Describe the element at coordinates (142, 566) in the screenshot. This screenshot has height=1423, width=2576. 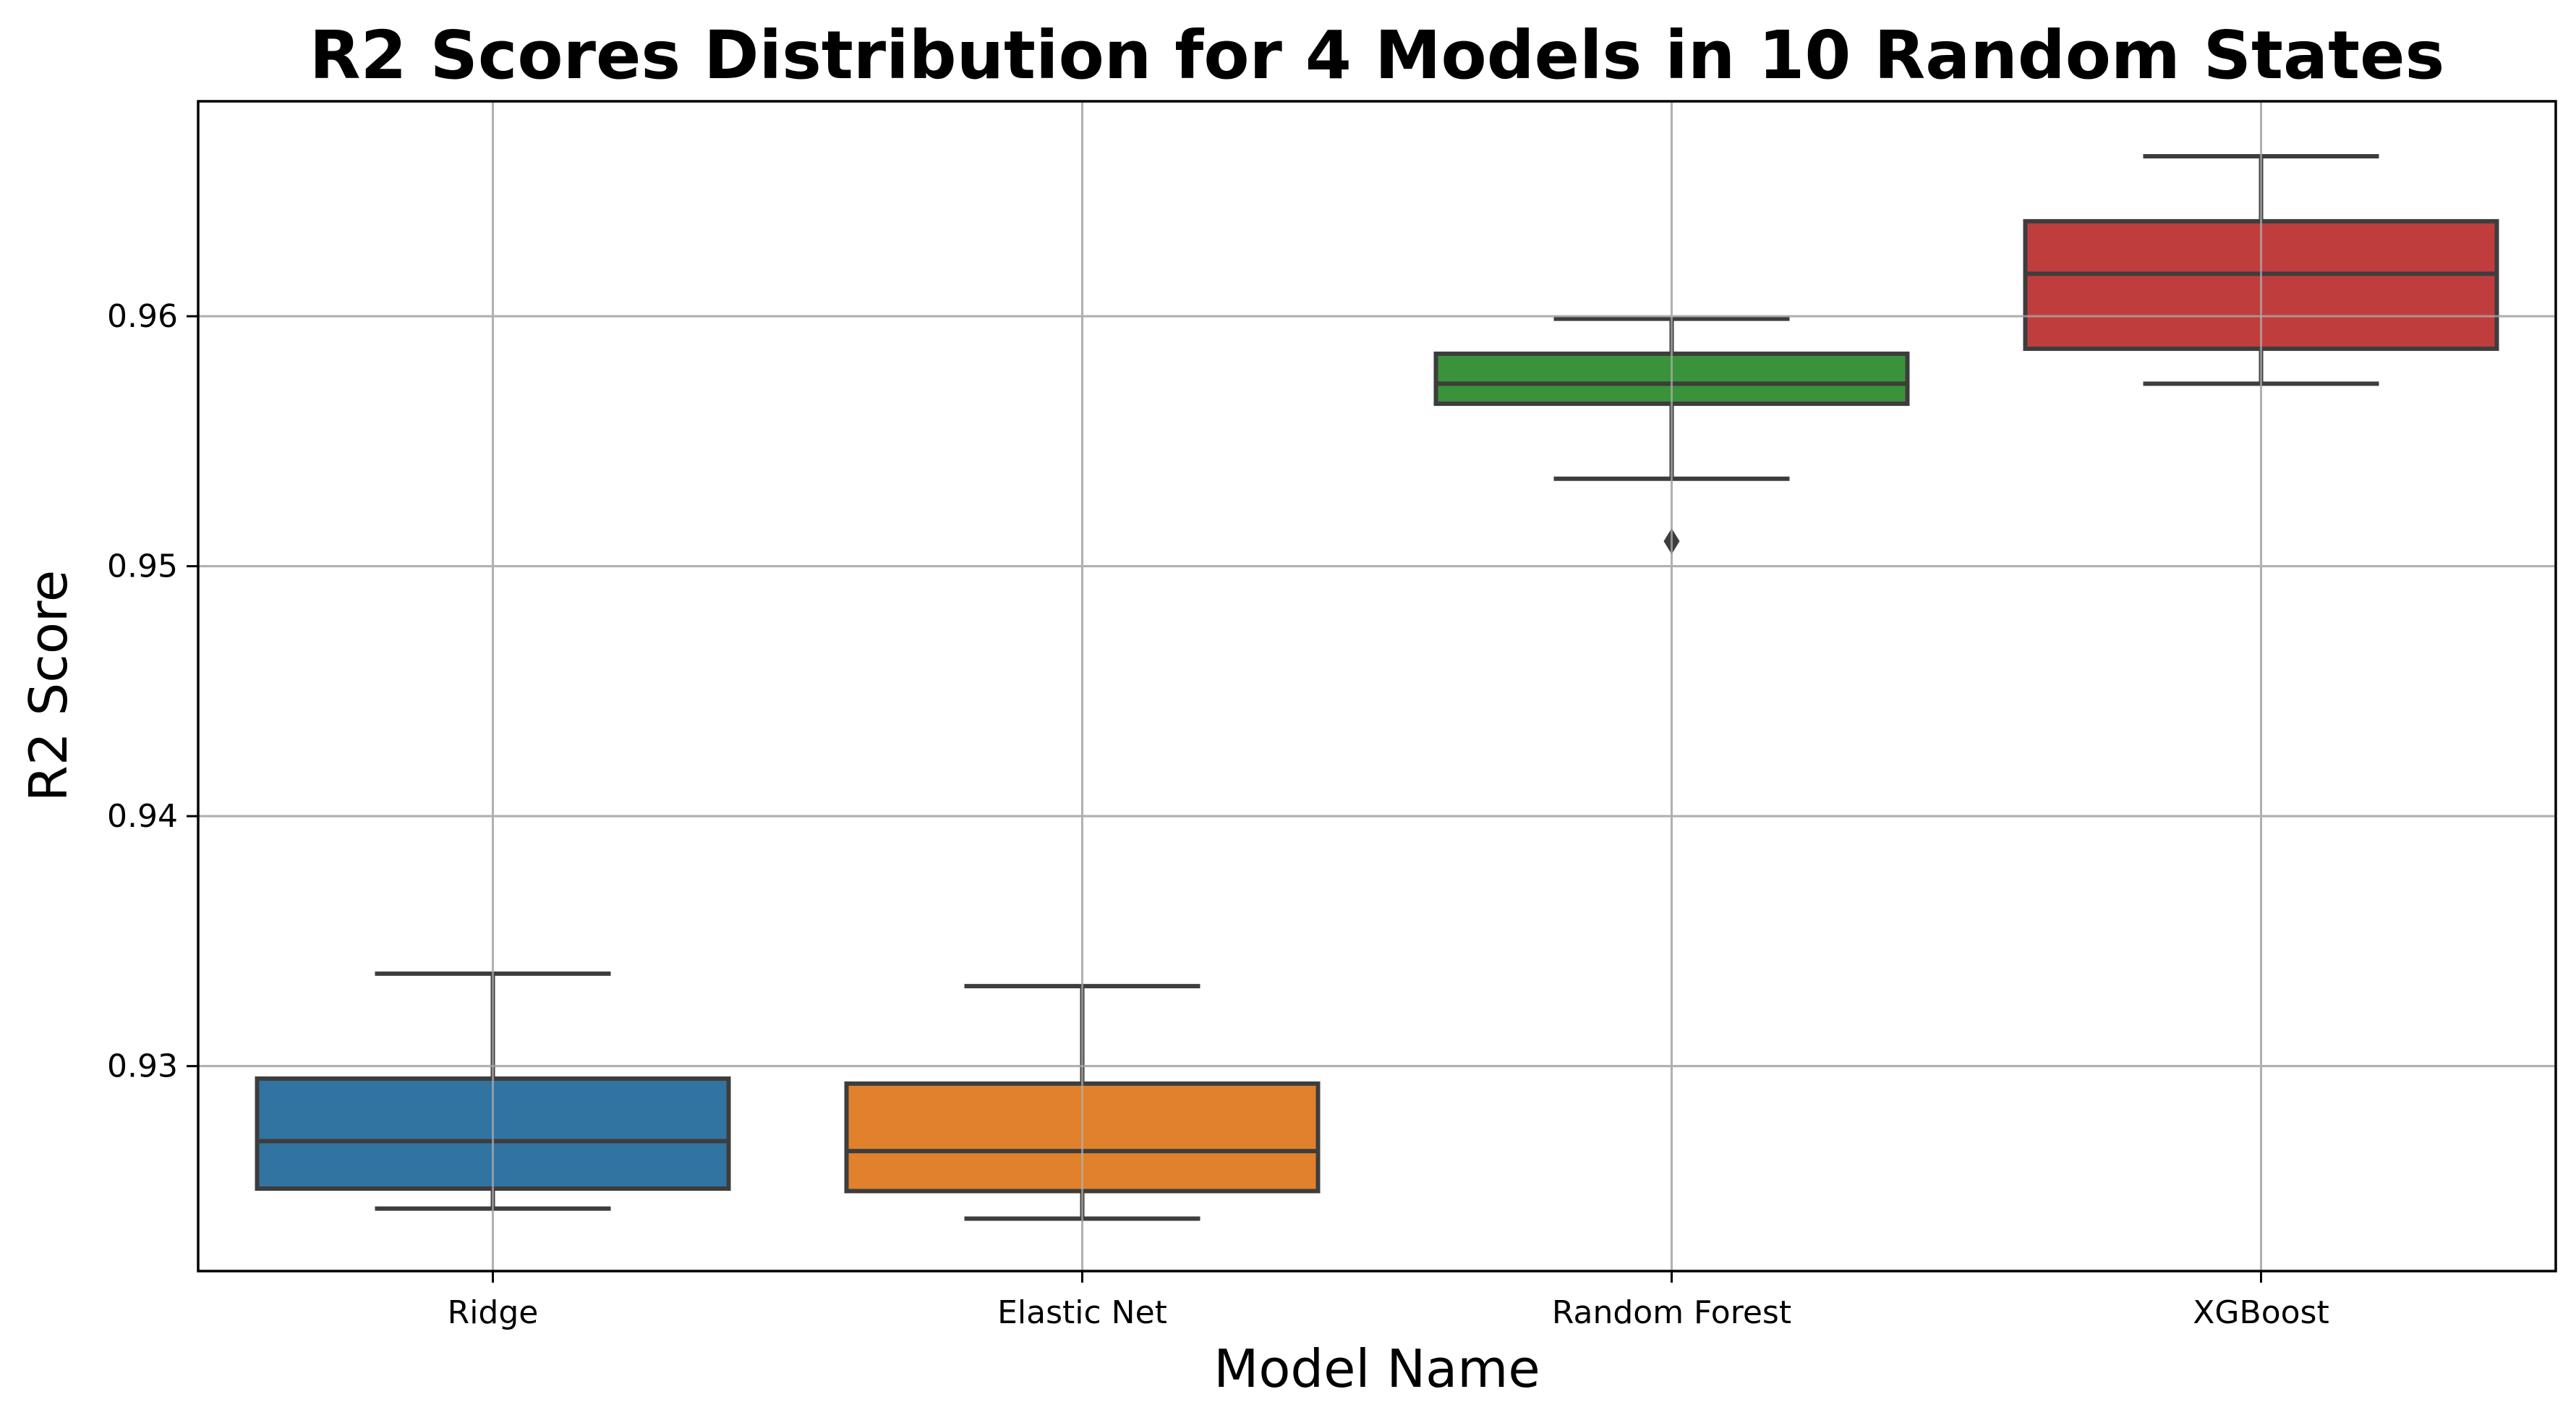
I see `y-tick-label: 0.95` at that location.